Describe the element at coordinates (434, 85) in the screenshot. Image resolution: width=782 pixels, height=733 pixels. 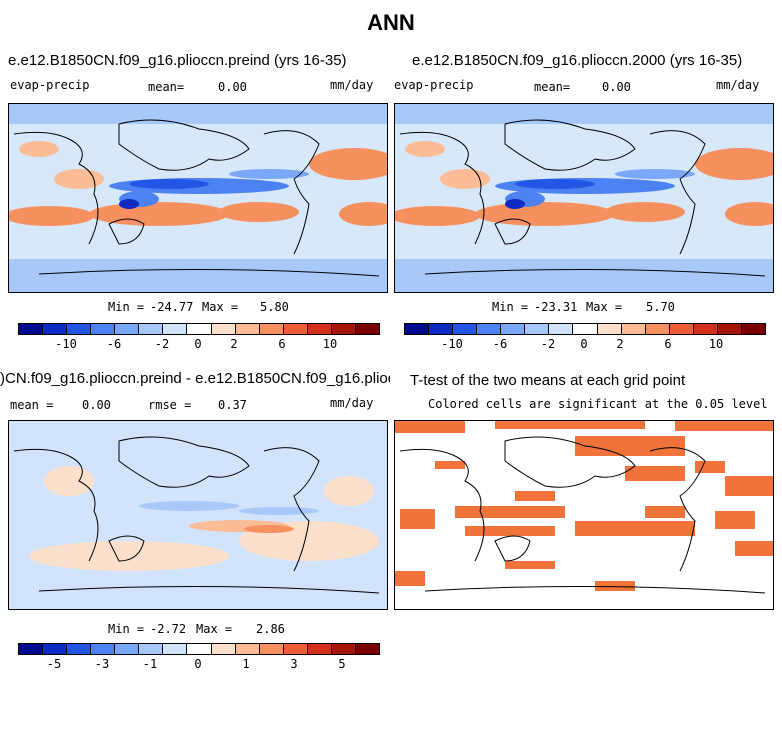
I see `panel2-variable-label: evap-precip` at that location.